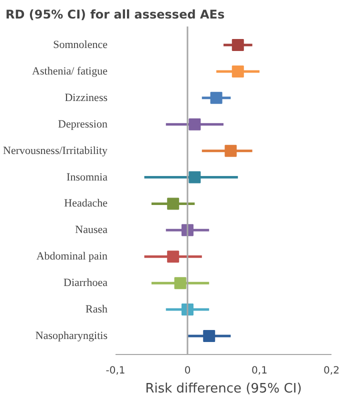  I want to click on y-tick-label: Dizziness, so click(86, 98).